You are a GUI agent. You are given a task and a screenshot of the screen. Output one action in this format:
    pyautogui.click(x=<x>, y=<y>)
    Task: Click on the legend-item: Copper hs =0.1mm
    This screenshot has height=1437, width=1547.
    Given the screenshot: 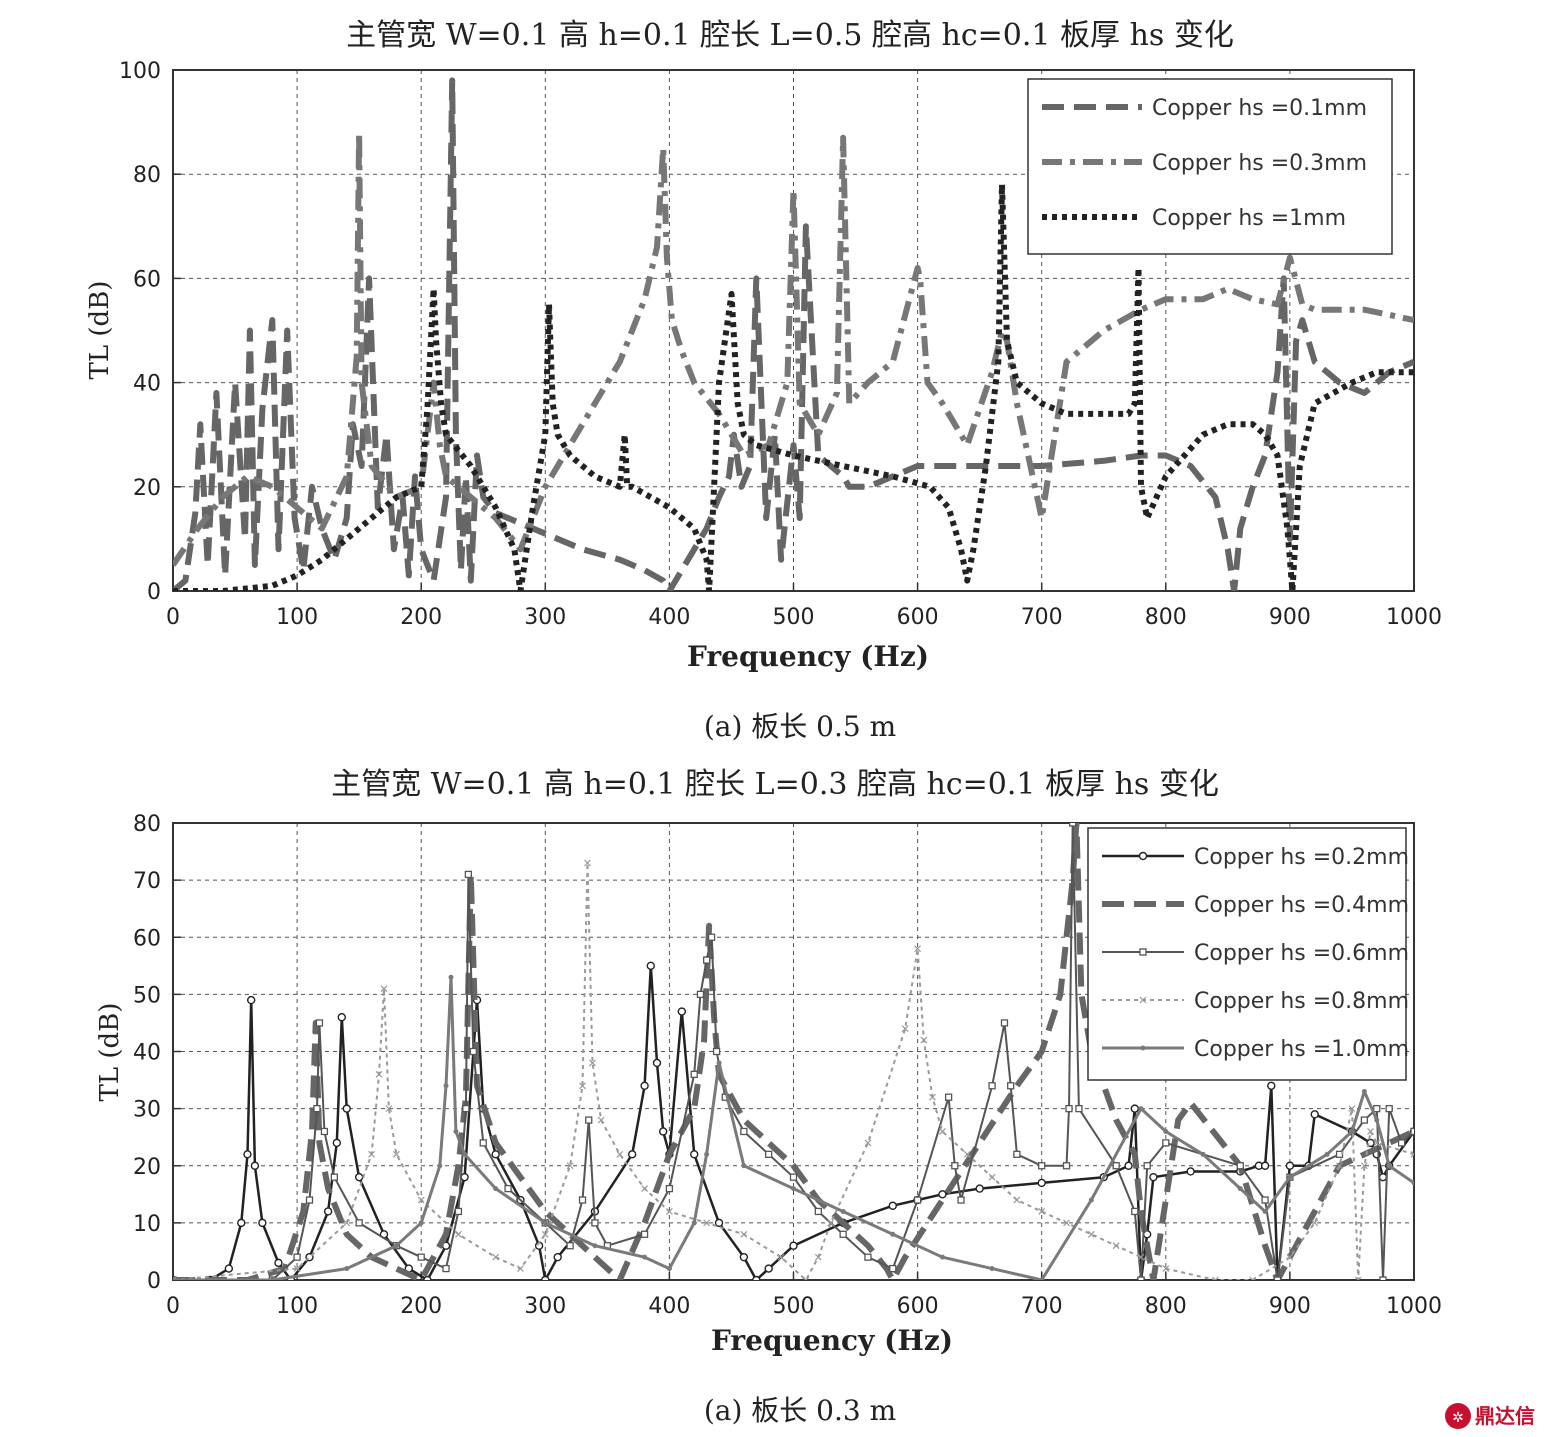 What is the action you would take?
    pyautogui.click(x=1204, y=108)
    